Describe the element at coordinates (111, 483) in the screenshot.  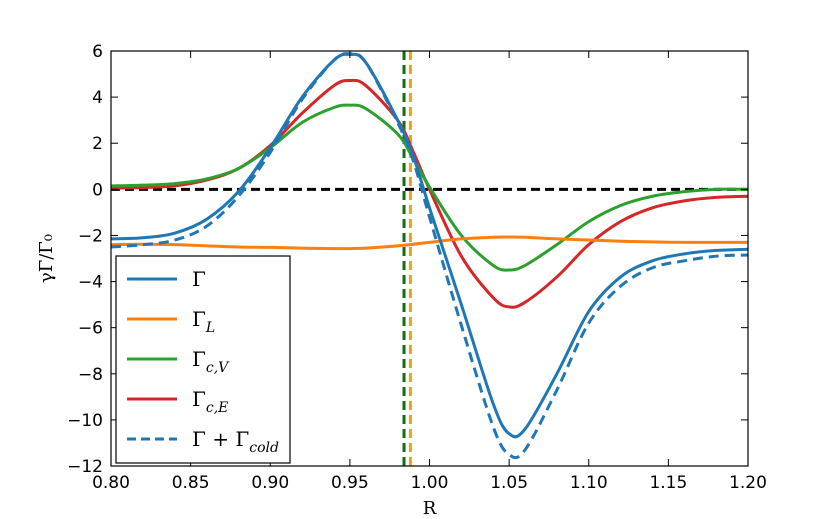
I see `x-tick-label: 0.80` at that location.